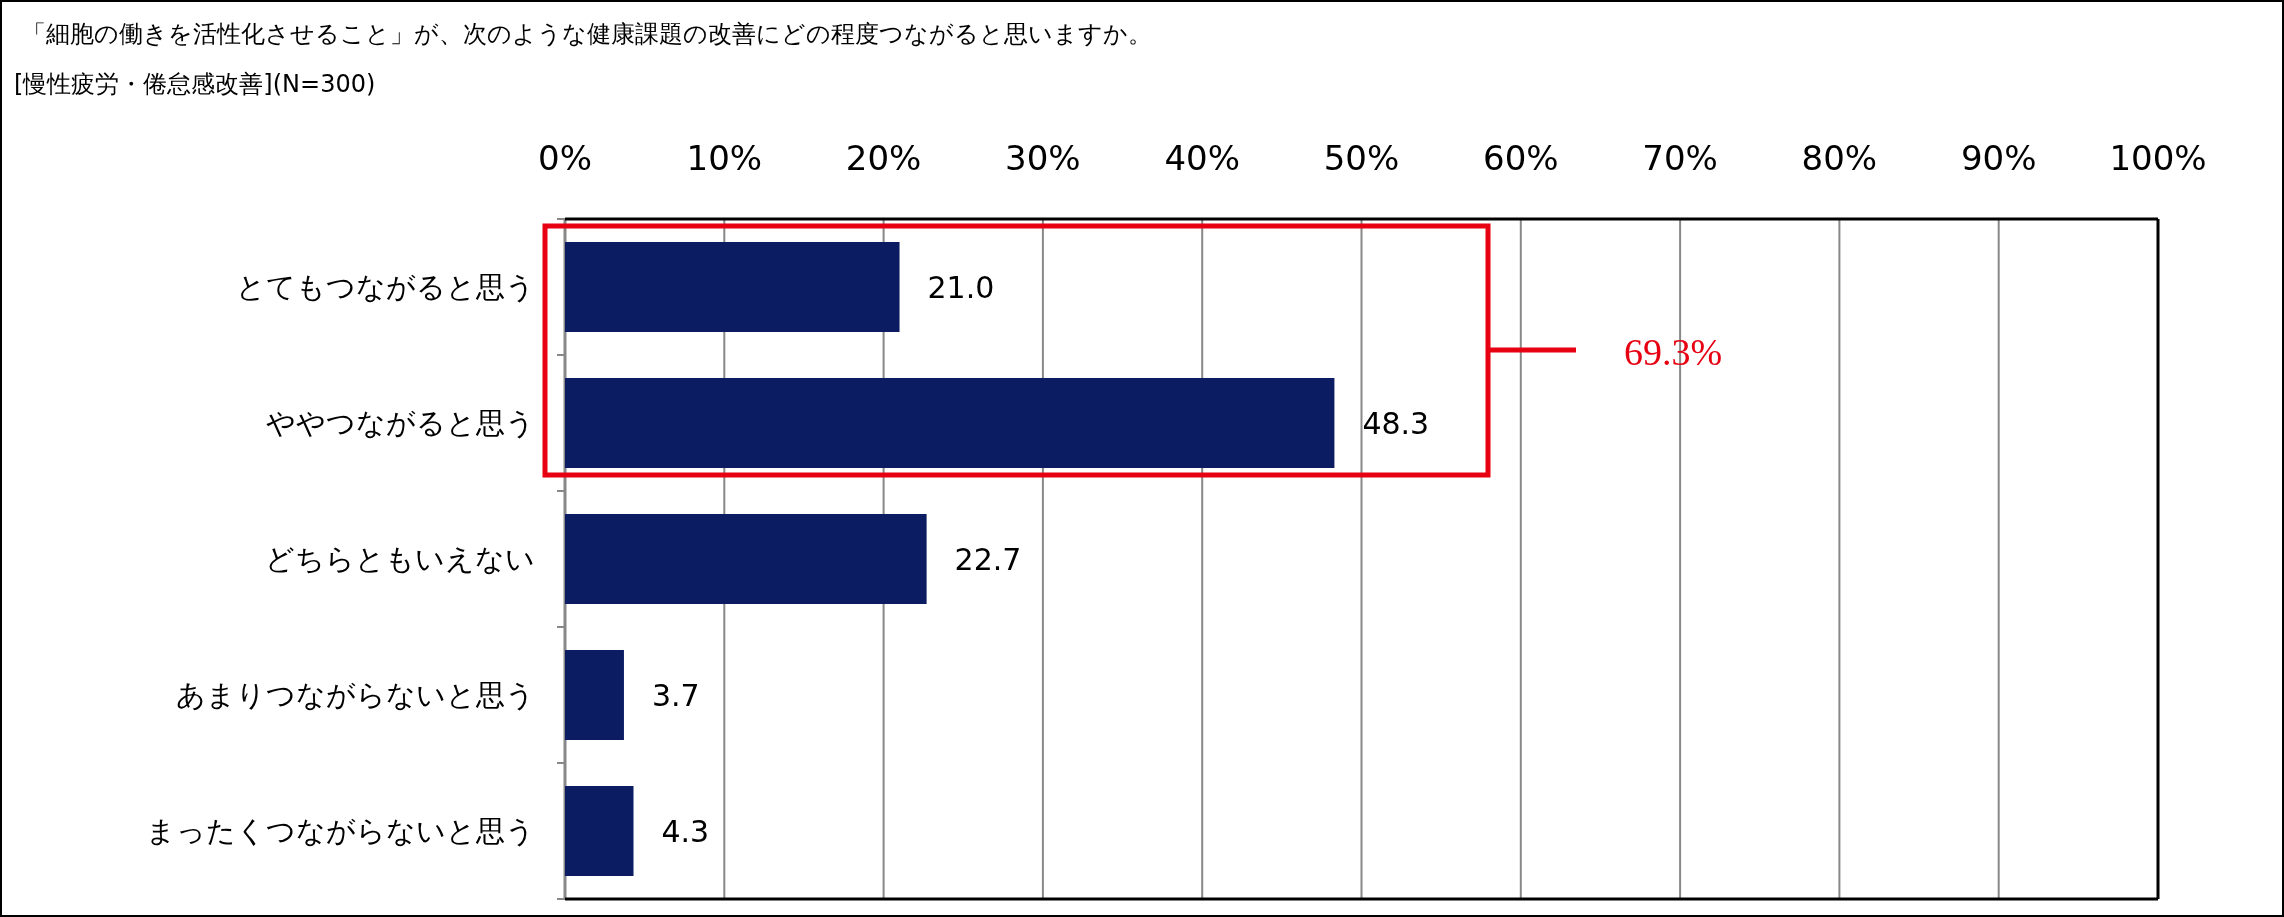  Describe the element at coordinates (961, 287) in the screenshot. I see `data-label: 21.0` at that location.